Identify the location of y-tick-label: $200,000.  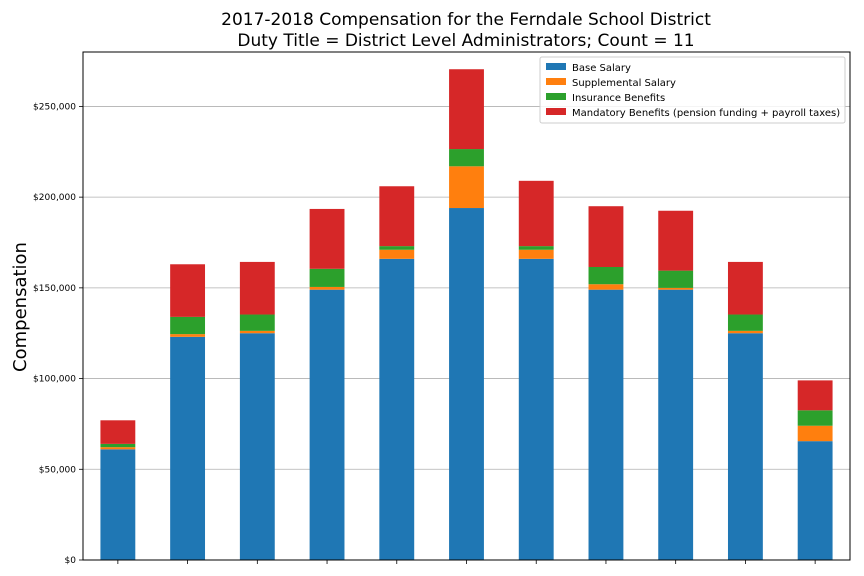
(54, 198).